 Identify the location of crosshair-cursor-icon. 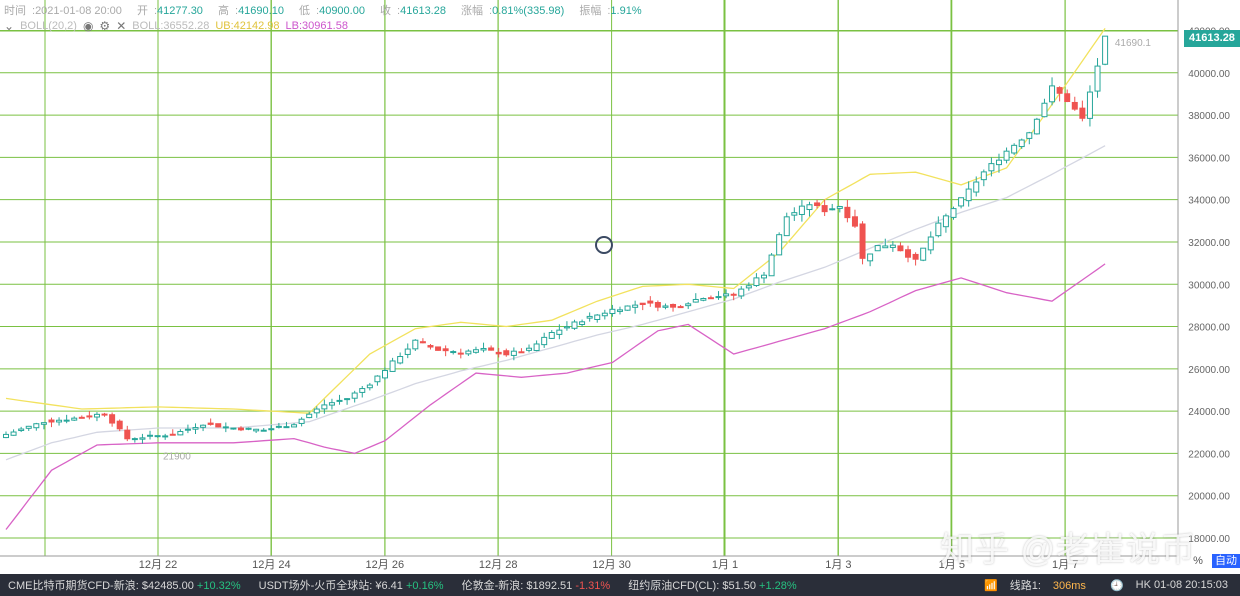
(604, 245).